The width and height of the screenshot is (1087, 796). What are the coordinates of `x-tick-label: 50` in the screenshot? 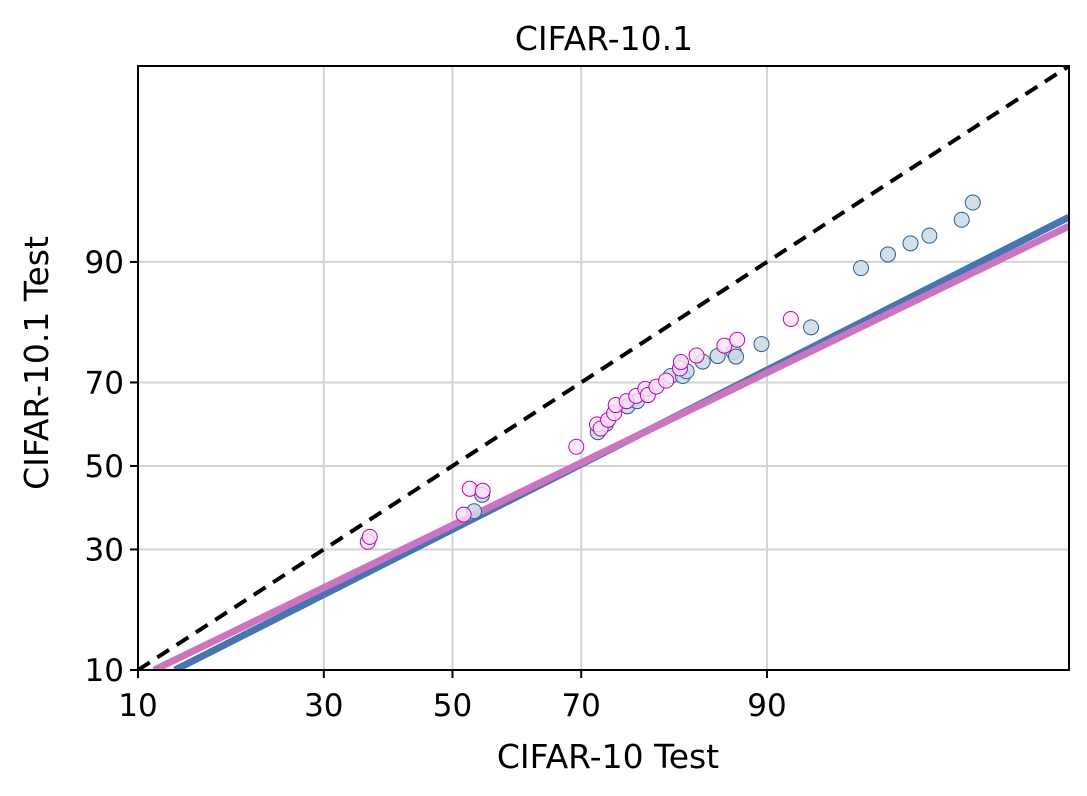 It's located at (452, 706).